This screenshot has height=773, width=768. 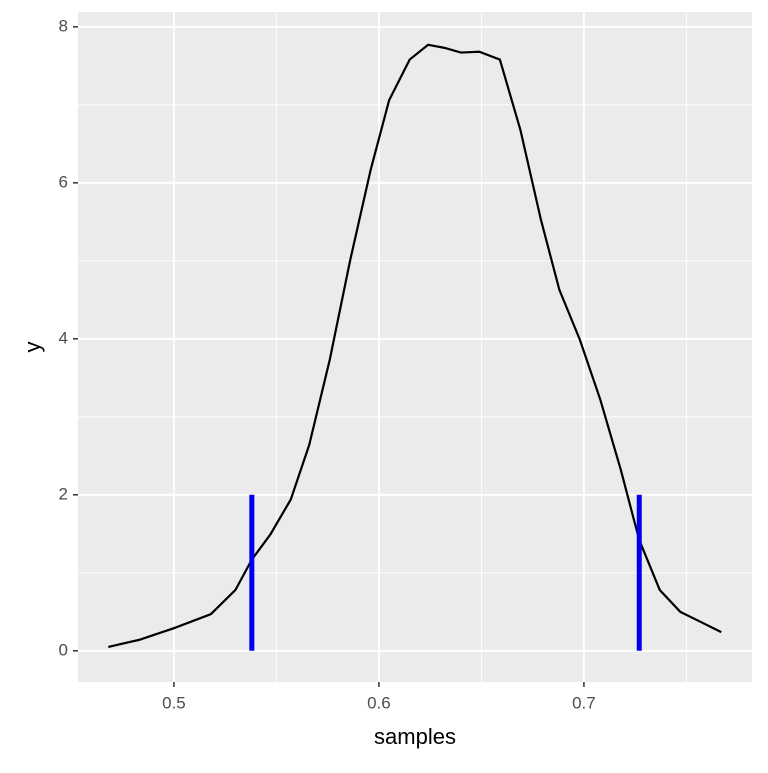 I want to click on x-tick-label: 0.6, so click(x=379, y=702).